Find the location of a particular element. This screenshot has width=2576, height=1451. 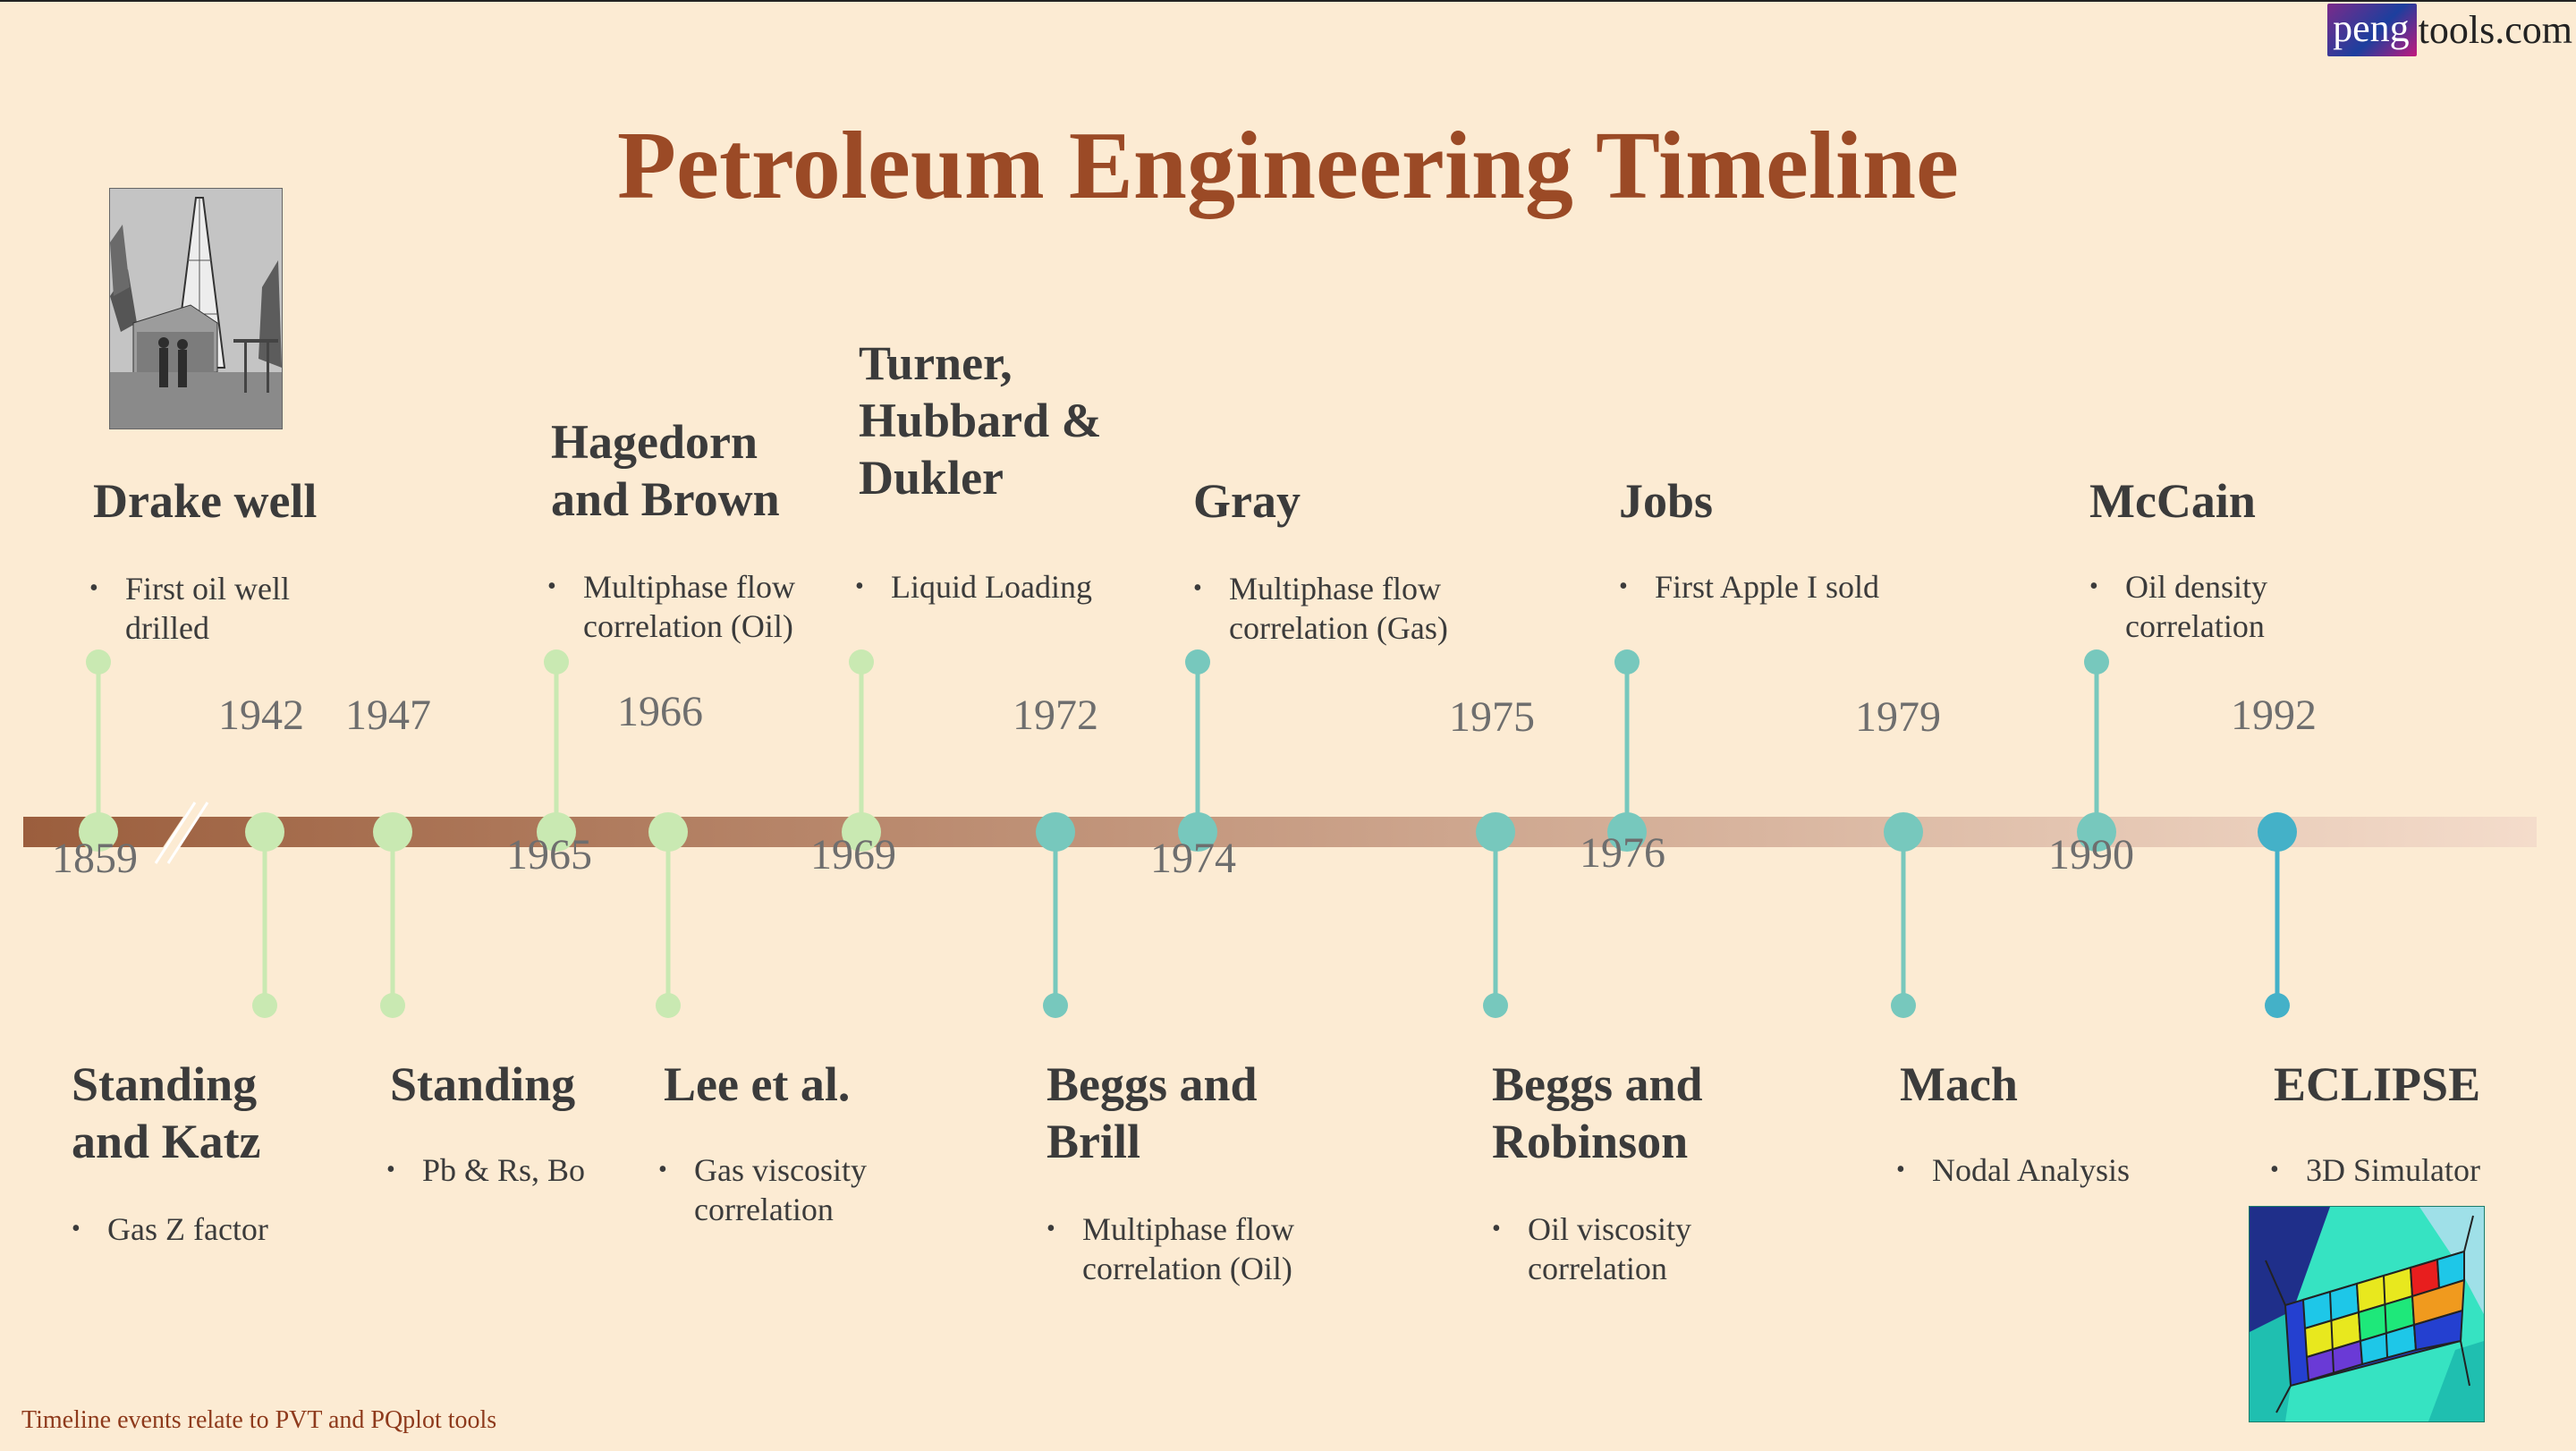

event-marker-1969 is located at coordinates (861, 832).